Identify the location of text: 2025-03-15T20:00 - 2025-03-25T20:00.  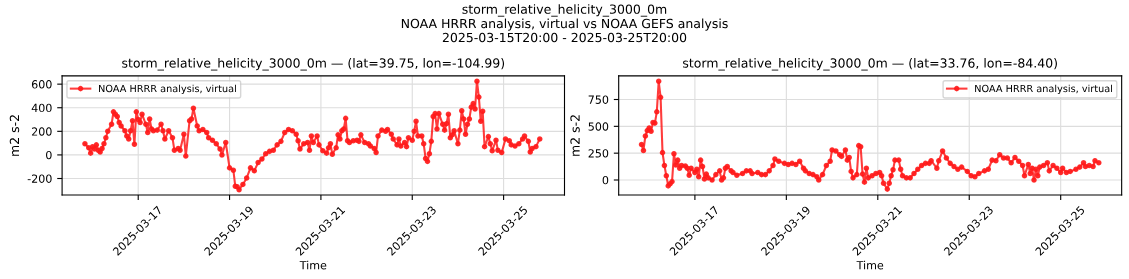
(564, 37).